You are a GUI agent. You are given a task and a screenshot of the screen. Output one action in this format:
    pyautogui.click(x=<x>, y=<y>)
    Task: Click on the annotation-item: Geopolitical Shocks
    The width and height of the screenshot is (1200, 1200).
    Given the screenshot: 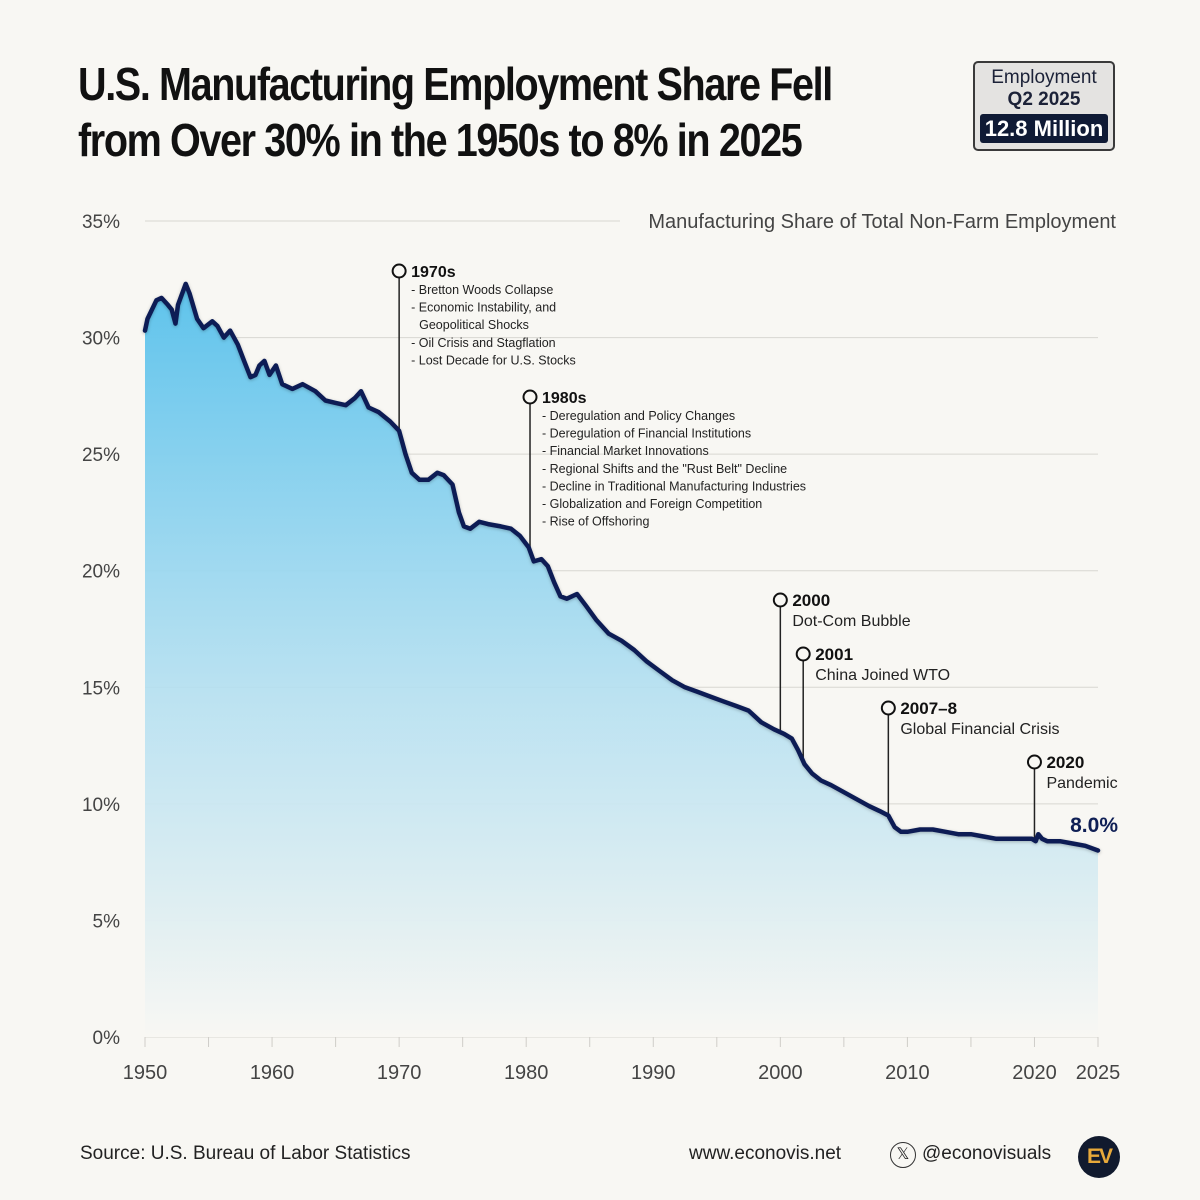 What is the action you would take?
    pyautogui.click(x=474, y=325)
    